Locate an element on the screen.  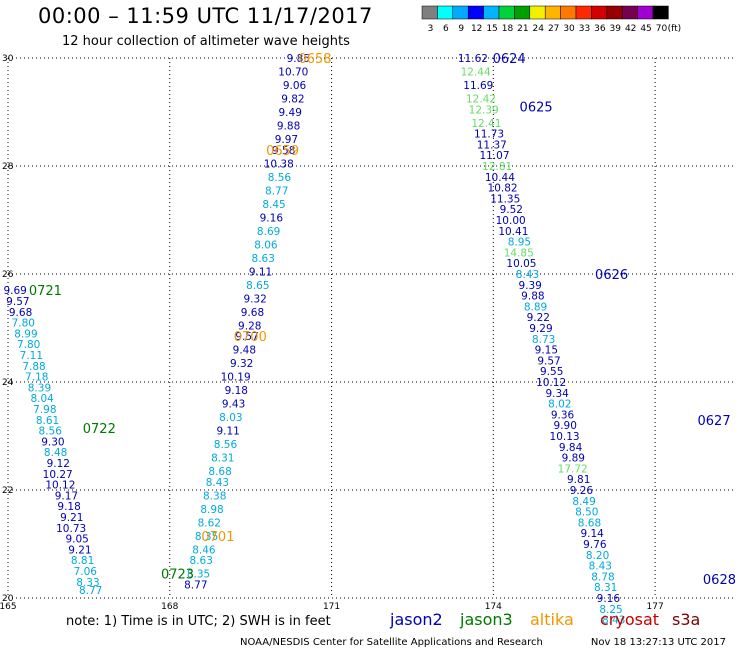
wave-height-label: 8.25 is located at coordinates (610, 610).